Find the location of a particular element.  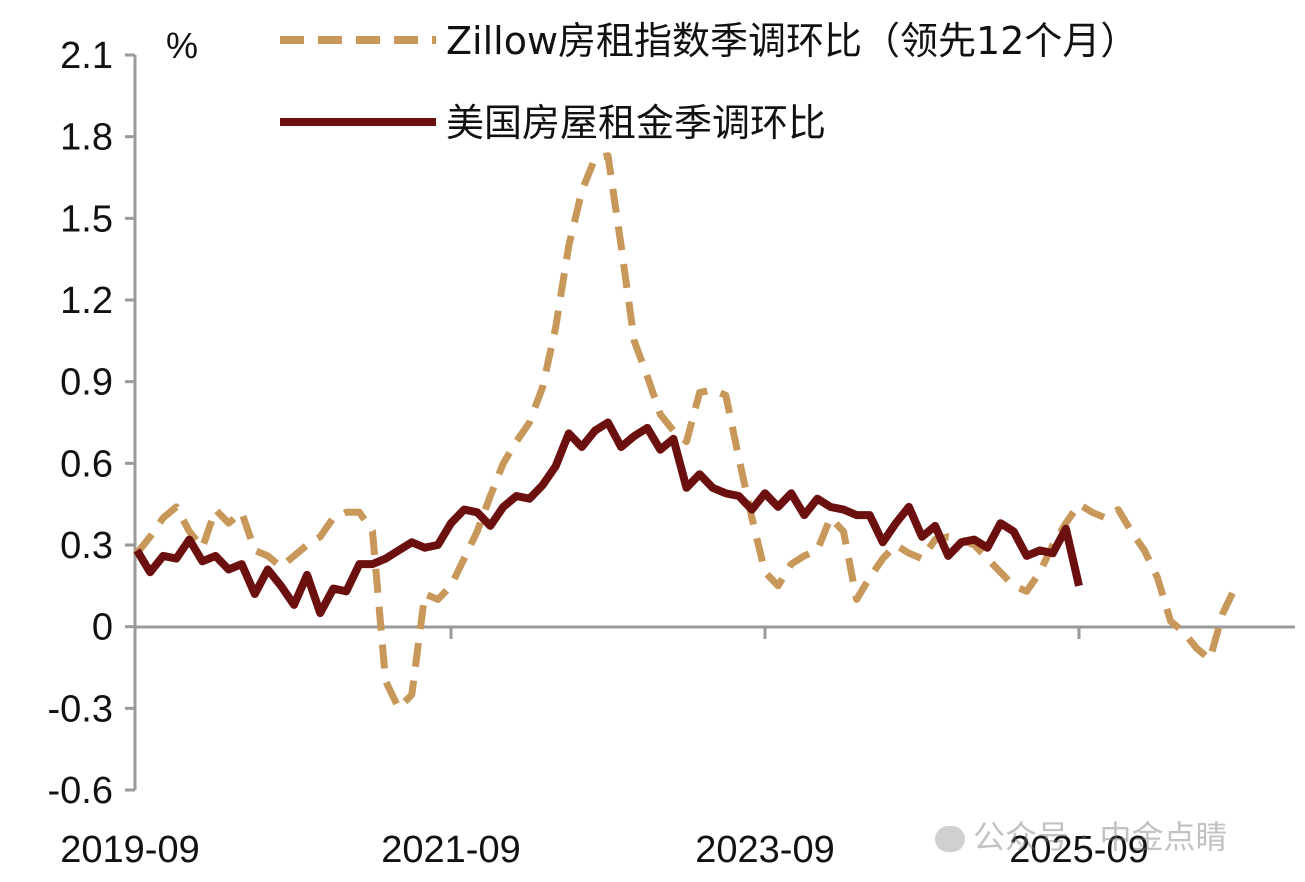

y-tick-label: 0.9 is located at coordinates (86, 383).